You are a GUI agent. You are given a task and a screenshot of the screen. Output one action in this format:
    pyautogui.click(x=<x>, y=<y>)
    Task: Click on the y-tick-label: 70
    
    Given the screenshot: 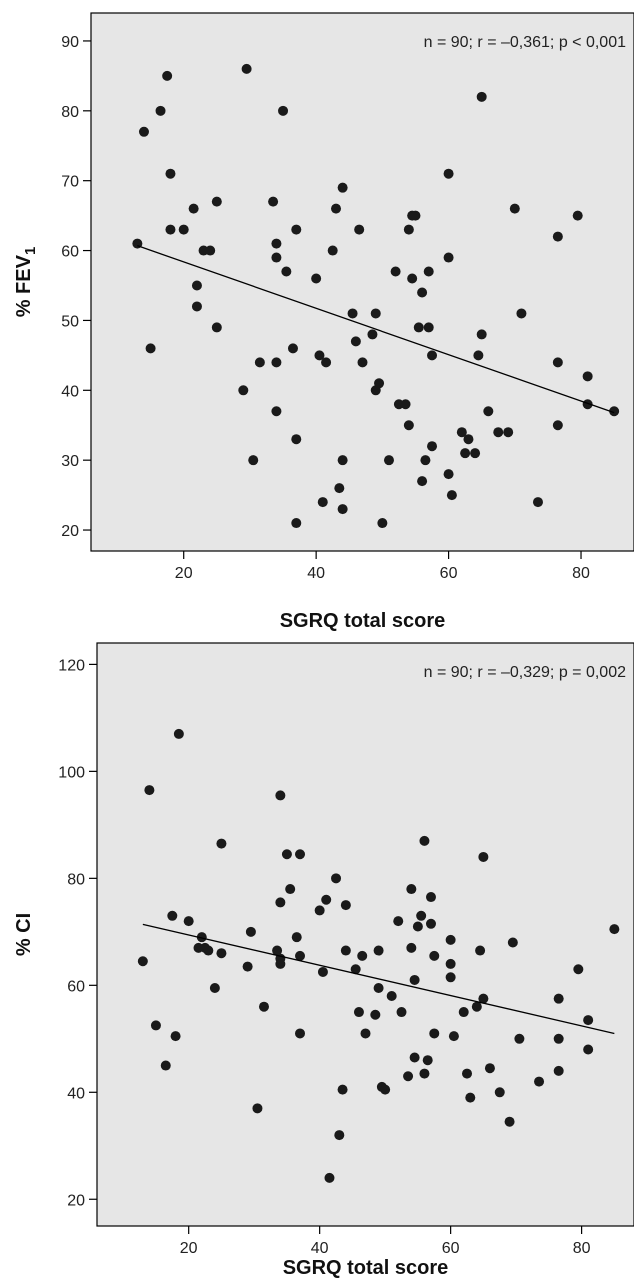 What is the action you would take?
    pyautogui.click(x=70, y=182)
    